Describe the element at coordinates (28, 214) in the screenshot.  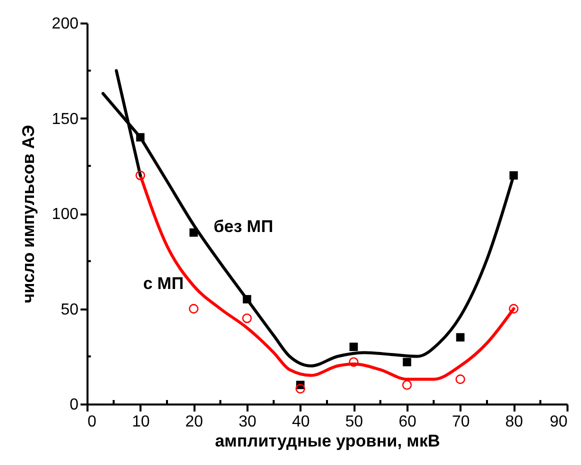
I see `y-axis-title: число импульсов АЭ` at that location.